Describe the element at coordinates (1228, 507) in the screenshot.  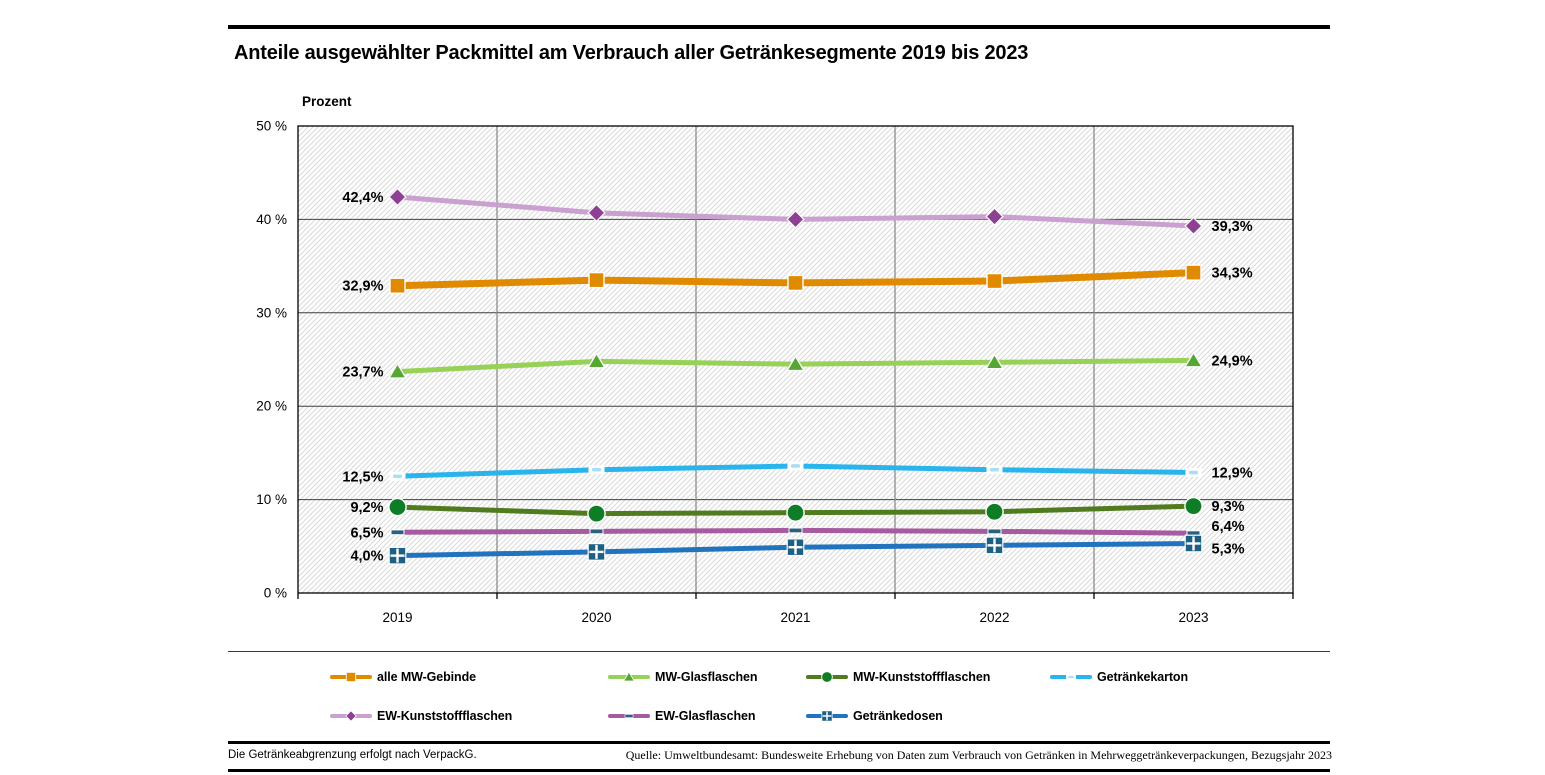
I see `data-label-last: 9,3%` at that location.